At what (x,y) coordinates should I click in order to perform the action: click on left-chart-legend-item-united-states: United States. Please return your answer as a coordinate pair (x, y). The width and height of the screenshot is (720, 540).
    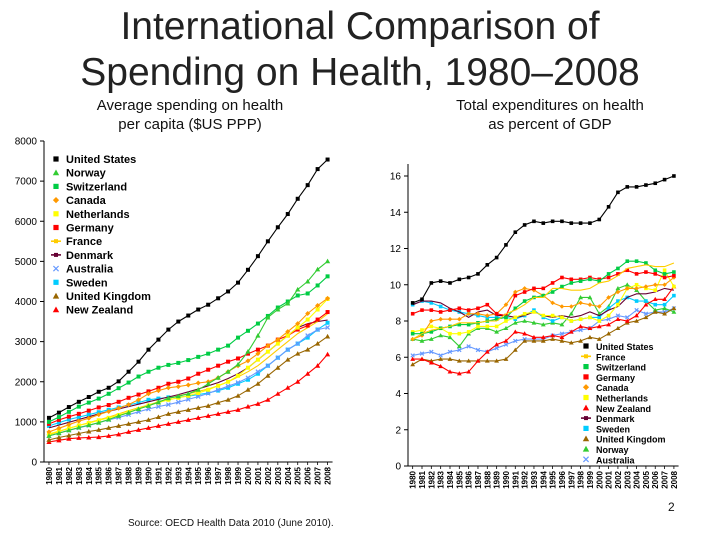
    Looking at the image, I should click on (94, 160).